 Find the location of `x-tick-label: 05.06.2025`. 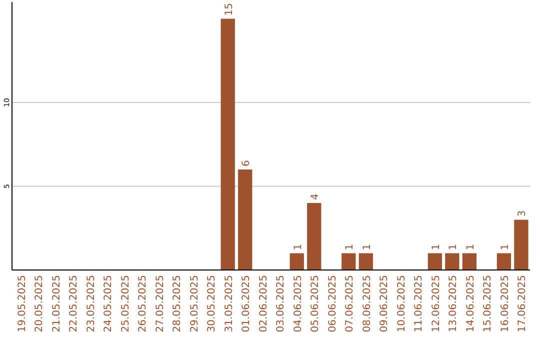

x-tick-label: 05.06.2025 is located at coordinates (316, 303).